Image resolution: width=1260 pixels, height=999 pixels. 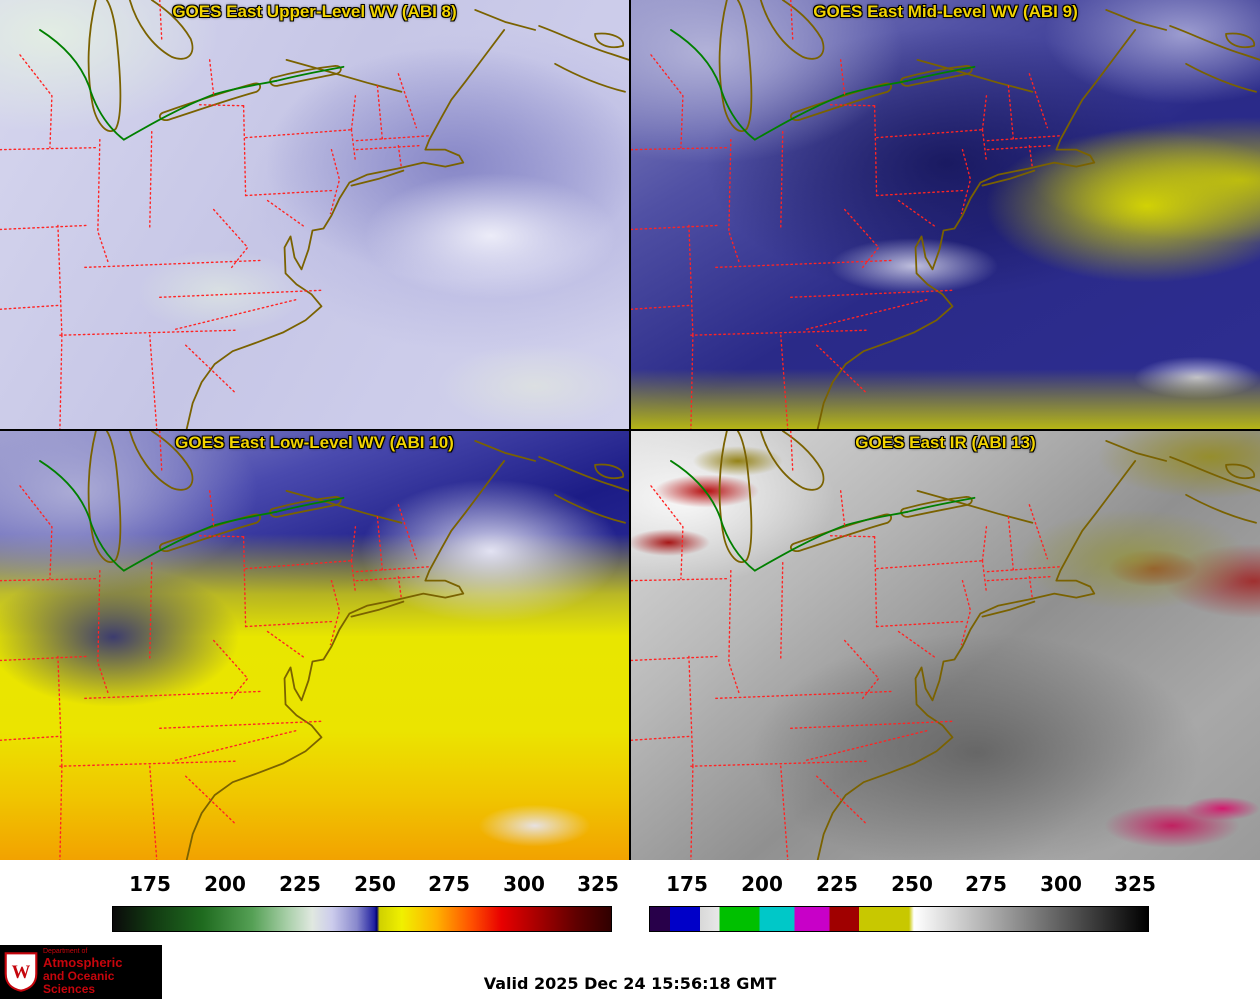 I want to click on uw-crest-icon: W, so click(x=21, y=972).